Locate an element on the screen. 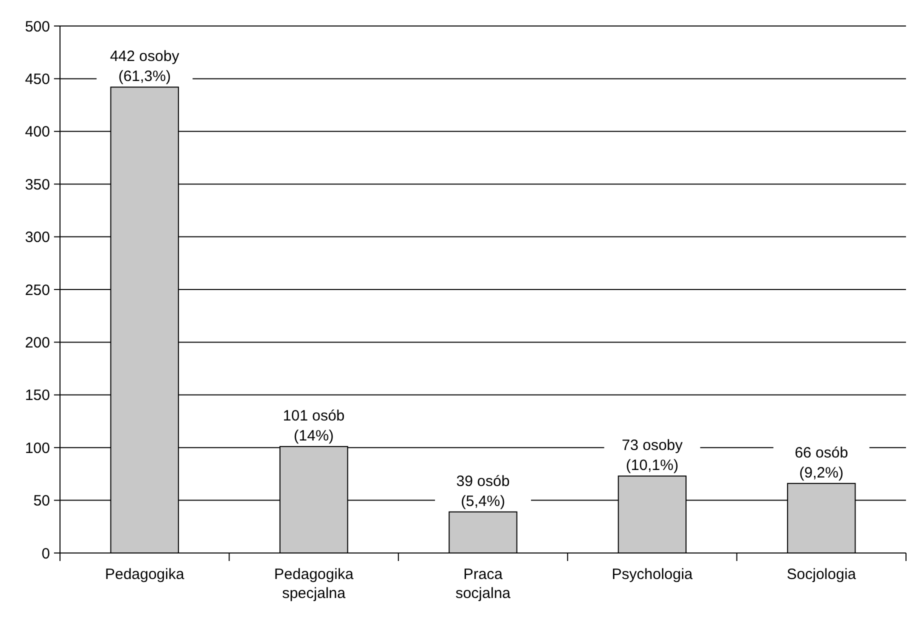 This screenshot has width=922, height=633. y-tick-label: 150 is located at coordinates (37, 395).